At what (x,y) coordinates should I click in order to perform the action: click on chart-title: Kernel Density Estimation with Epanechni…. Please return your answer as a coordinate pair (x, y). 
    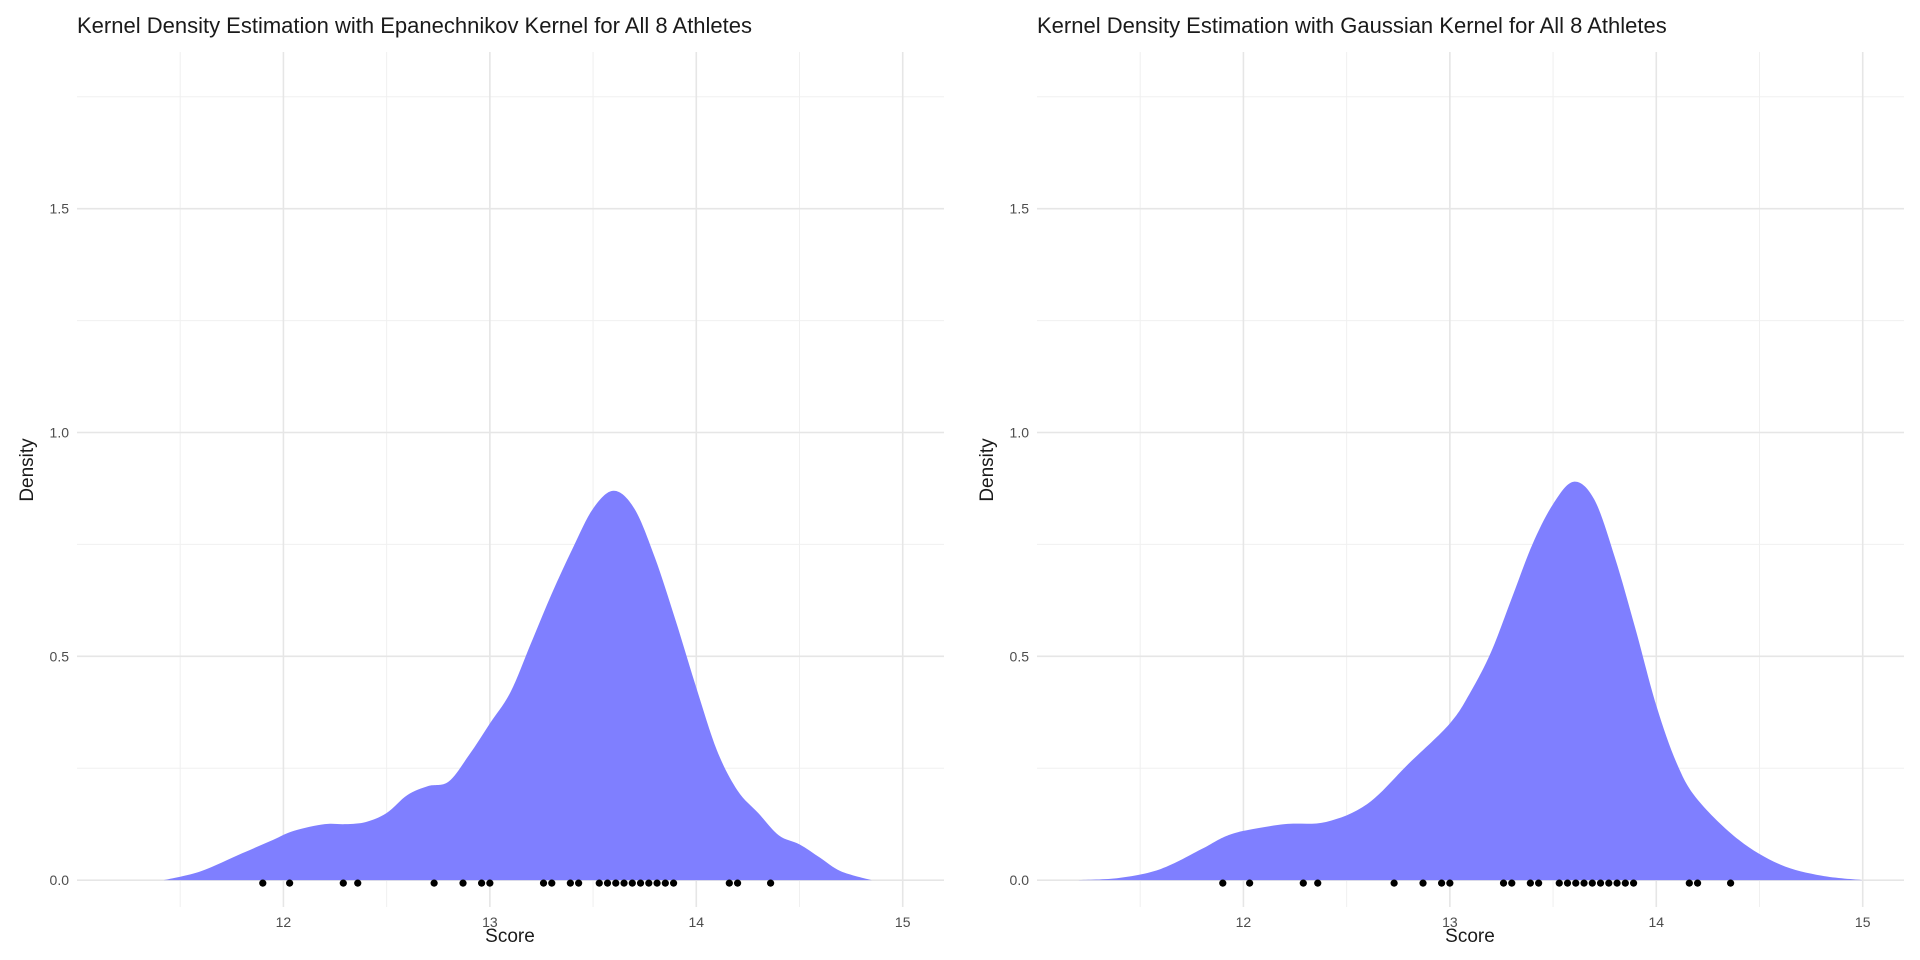
    Looking at the image, I should click on (414, 25).